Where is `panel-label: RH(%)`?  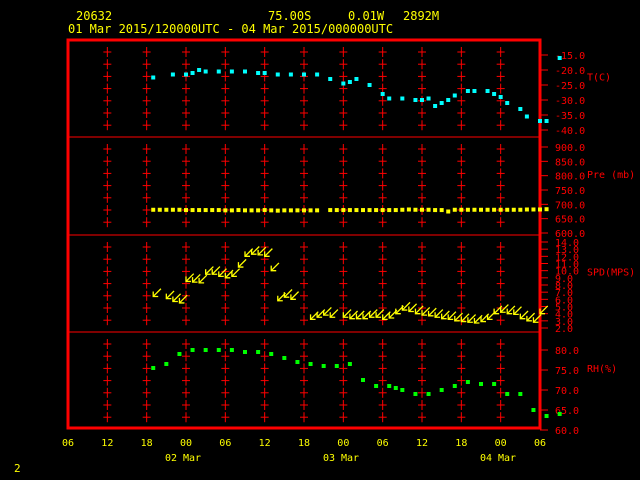
panel-label: RH(%) is located at coordinates (602, 369).